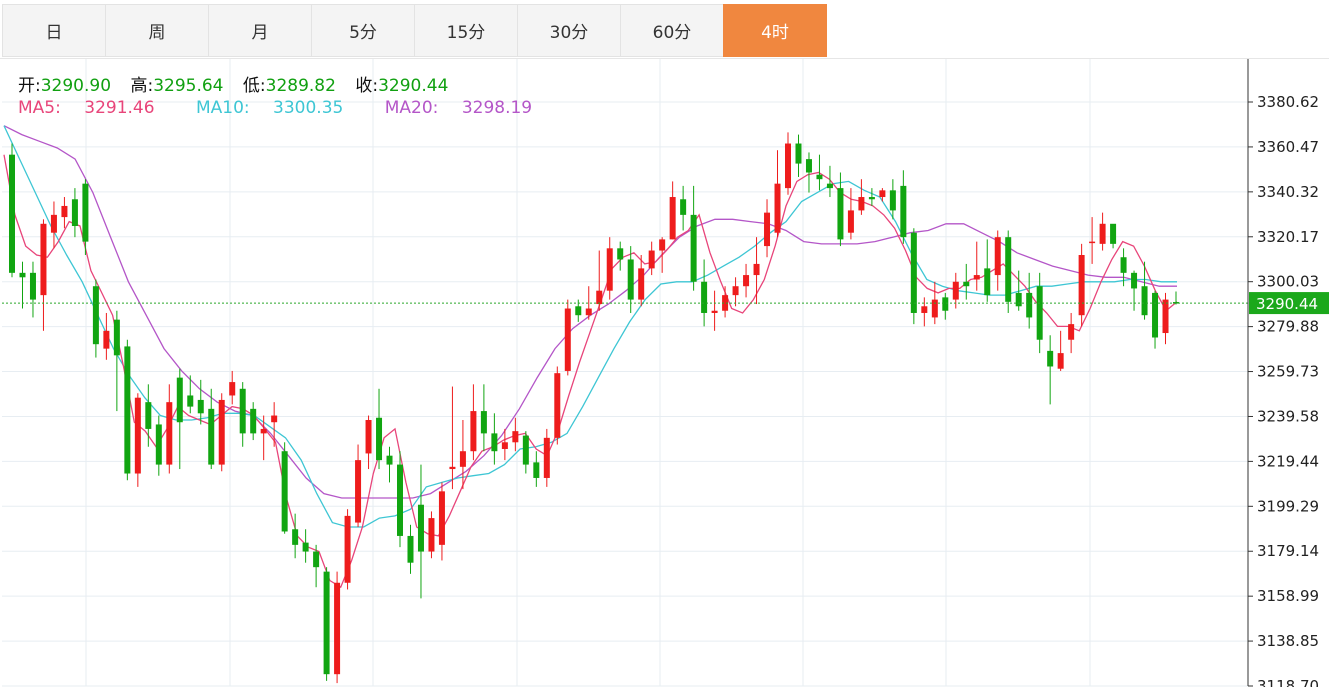 The height and width of the screenshot is (687, 1329). What do you see at coordinates (569, 30) in the screenshot?
I see `tab-30min: 30分` at bounding box center [569, 30].